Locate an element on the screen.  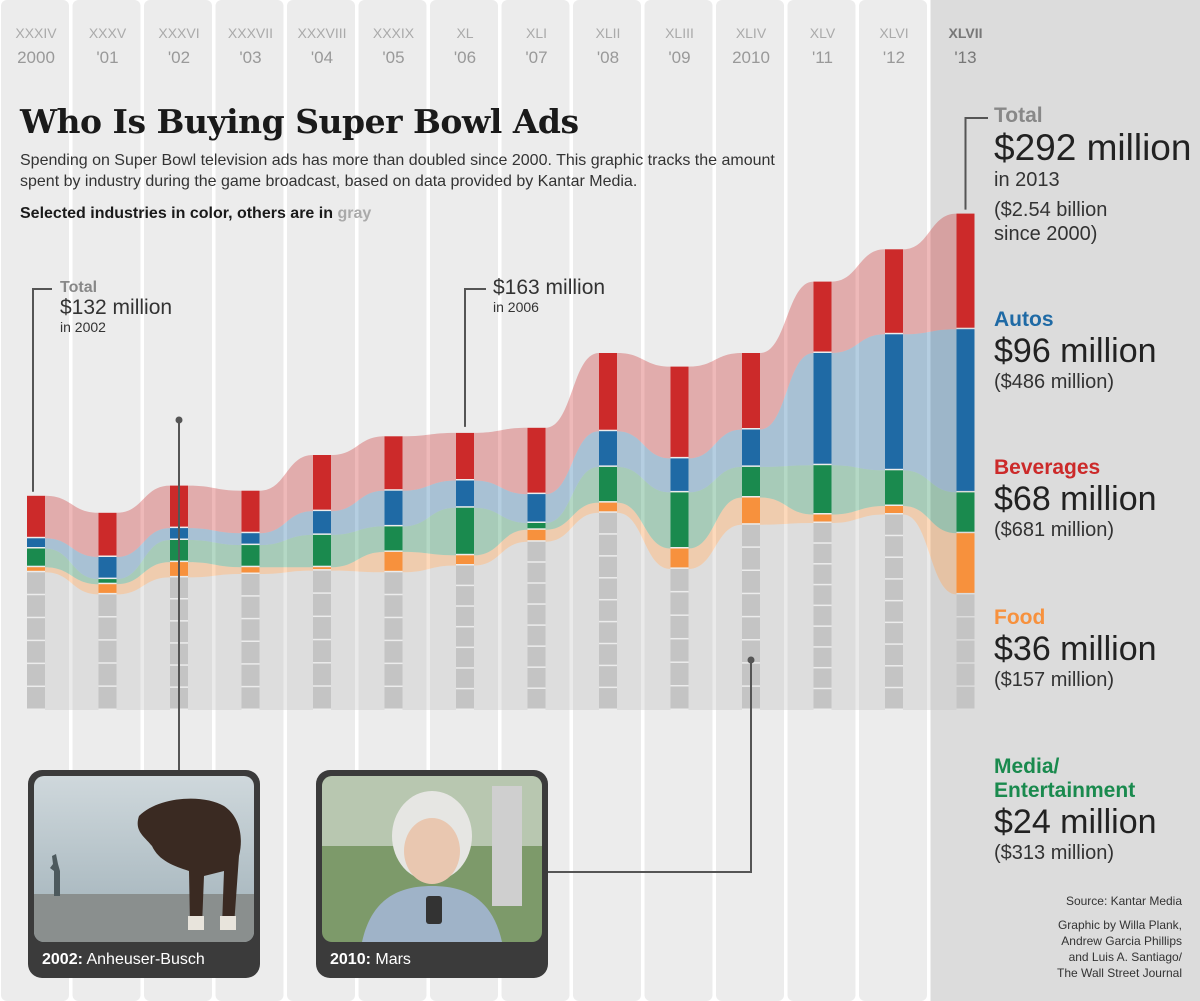
side-autos-amount: $96 million is located at coordinates (1075, 351).